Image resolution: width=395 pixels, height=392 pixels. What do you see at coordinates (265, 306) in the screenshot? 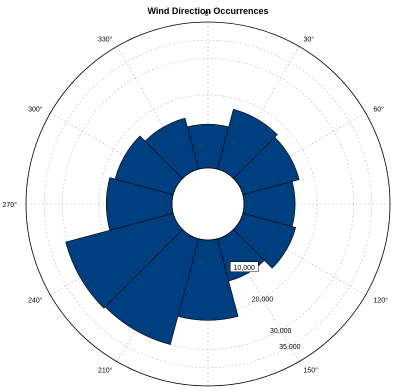
I see `radial-labels: 10,000 20,000 30,000 35,000` at bounding box center [265, 306].